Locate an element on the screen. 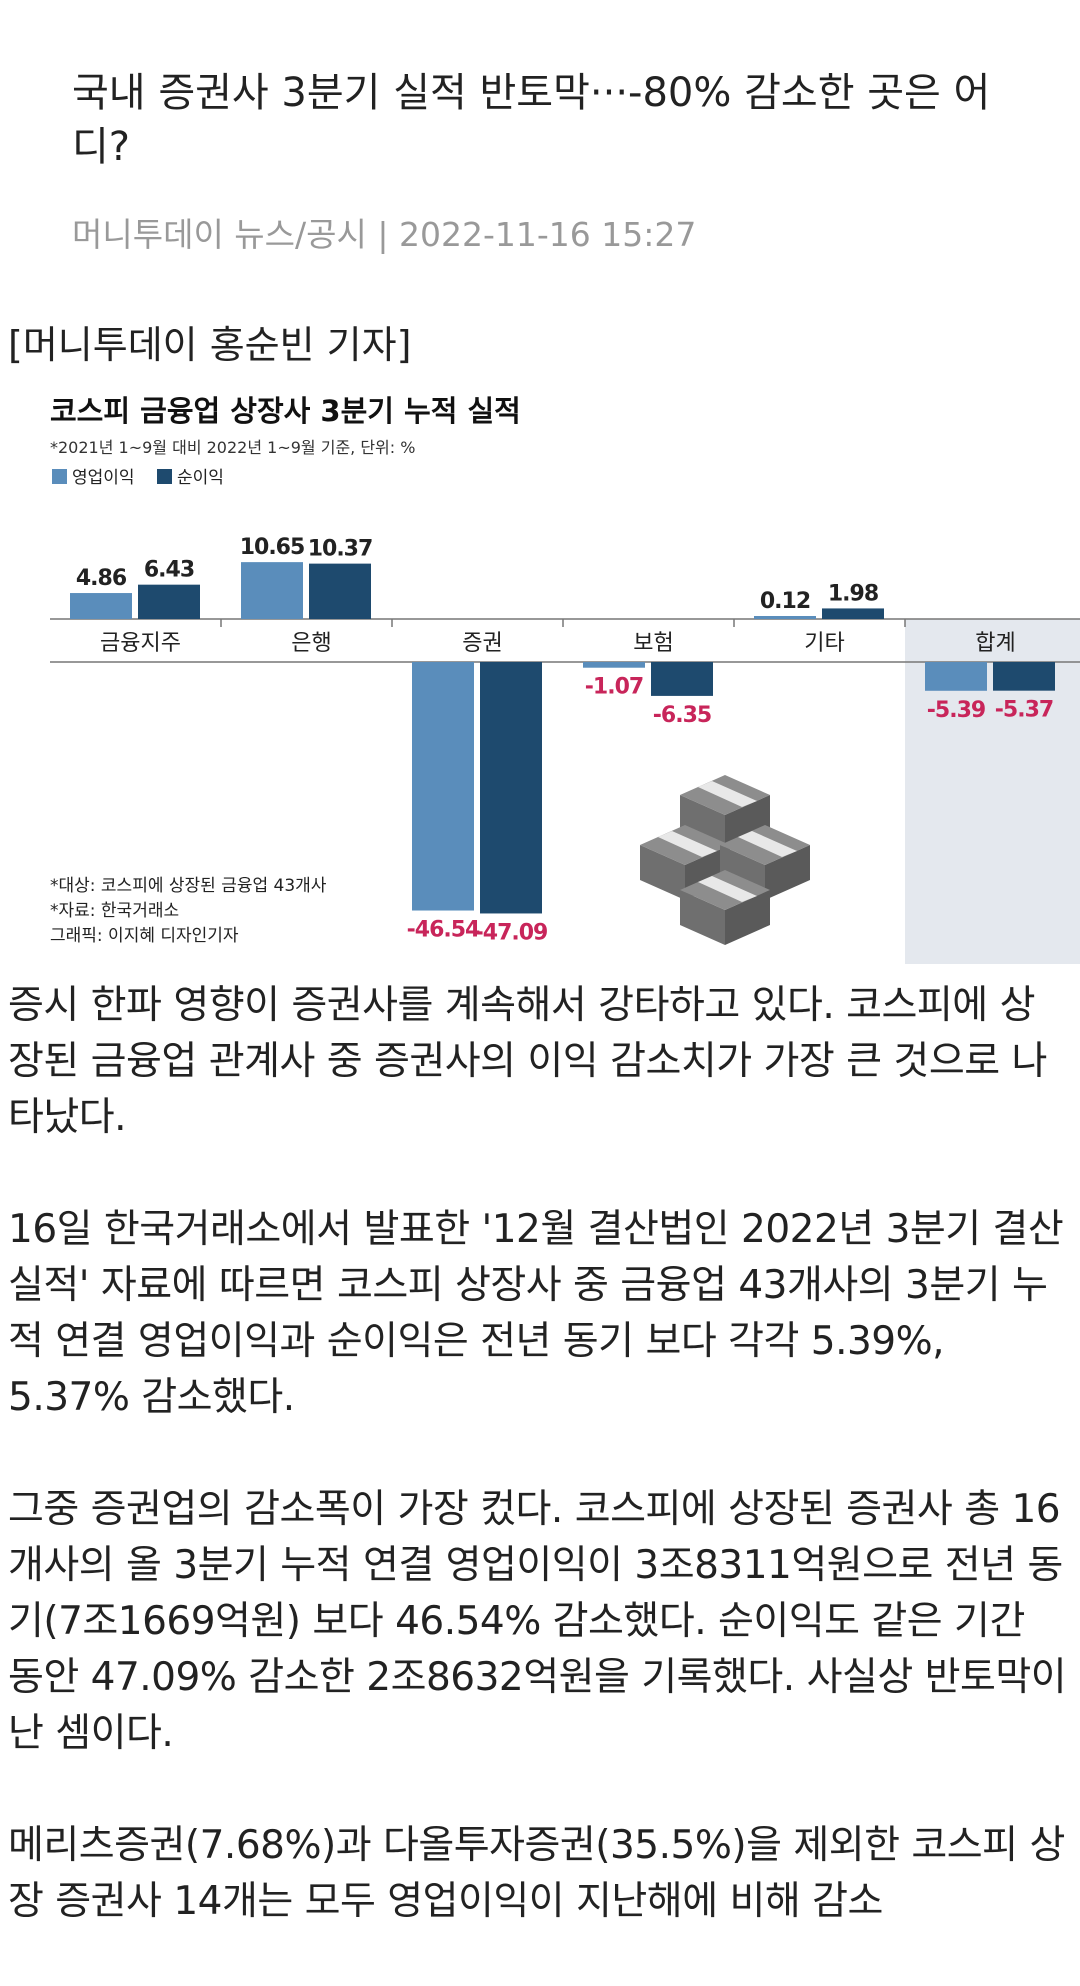 This screenshot has height=1986, width=1080. legend-label: 순이익 is located at coordinates (200, 478).